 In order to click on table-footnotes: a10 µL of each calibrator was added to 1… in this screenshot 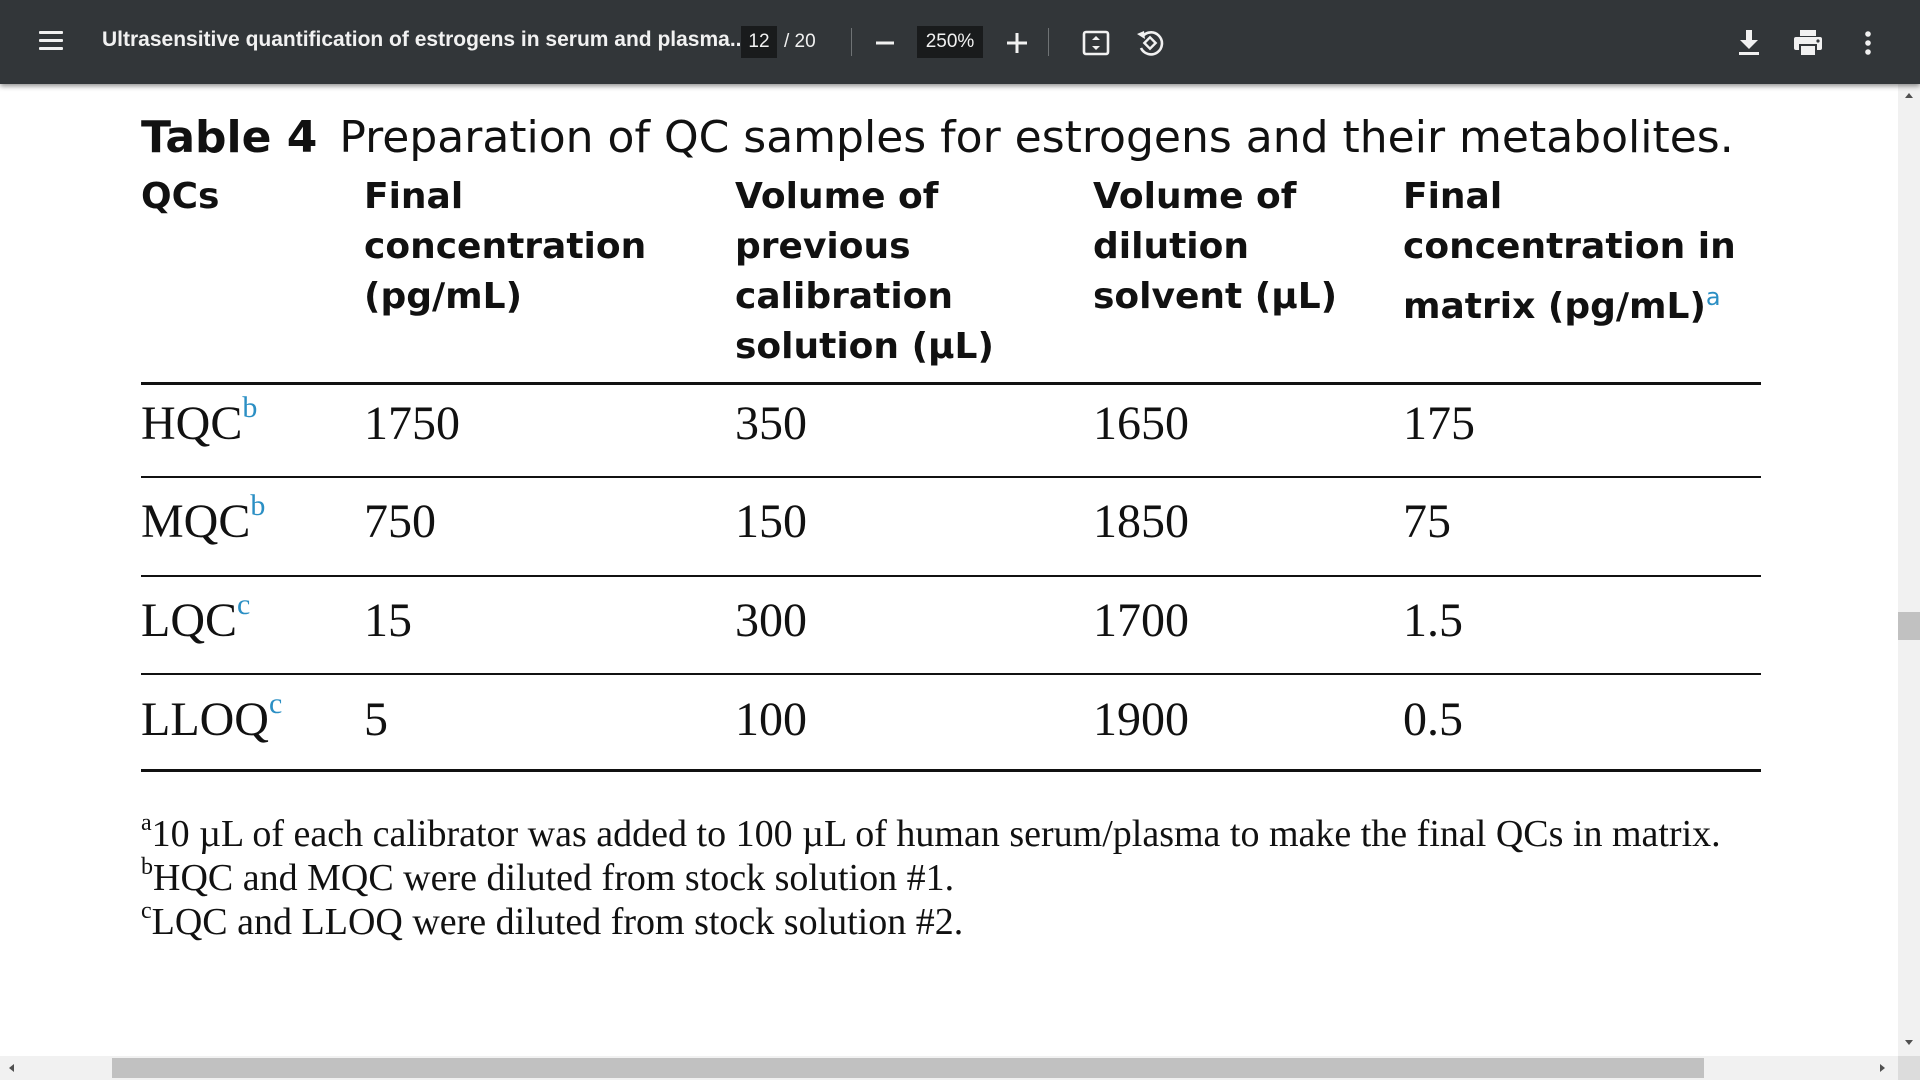, I will do `click(931, 877)`.